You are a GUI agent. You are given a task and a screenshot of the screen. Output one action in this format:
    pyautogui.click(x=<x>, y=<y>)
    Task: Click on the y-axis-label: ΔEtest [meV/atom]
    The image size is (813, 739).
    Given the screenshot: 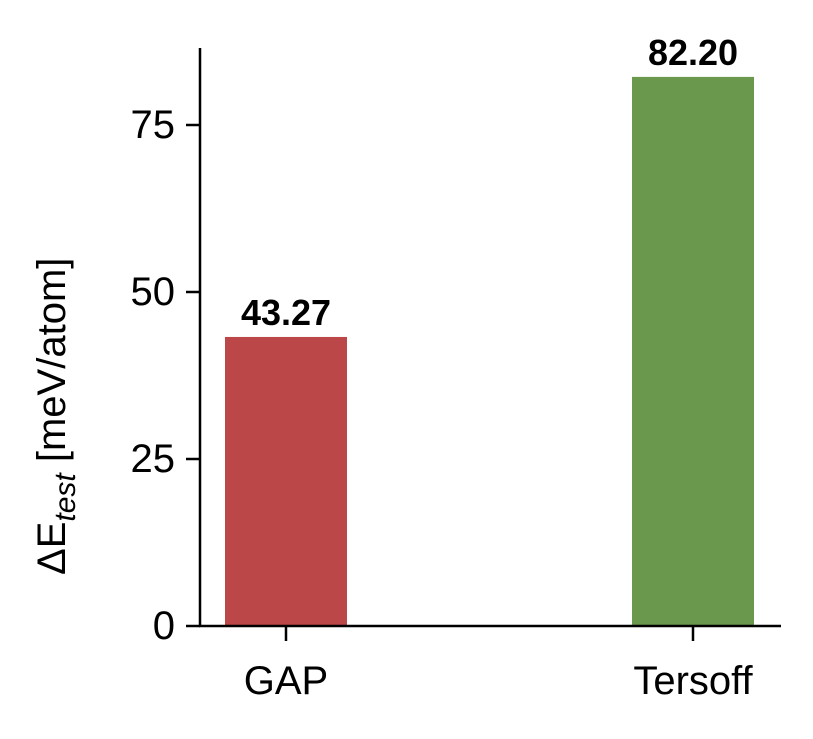 What is the action you would take?
    pyautogui.click(x=56, y=416)
    